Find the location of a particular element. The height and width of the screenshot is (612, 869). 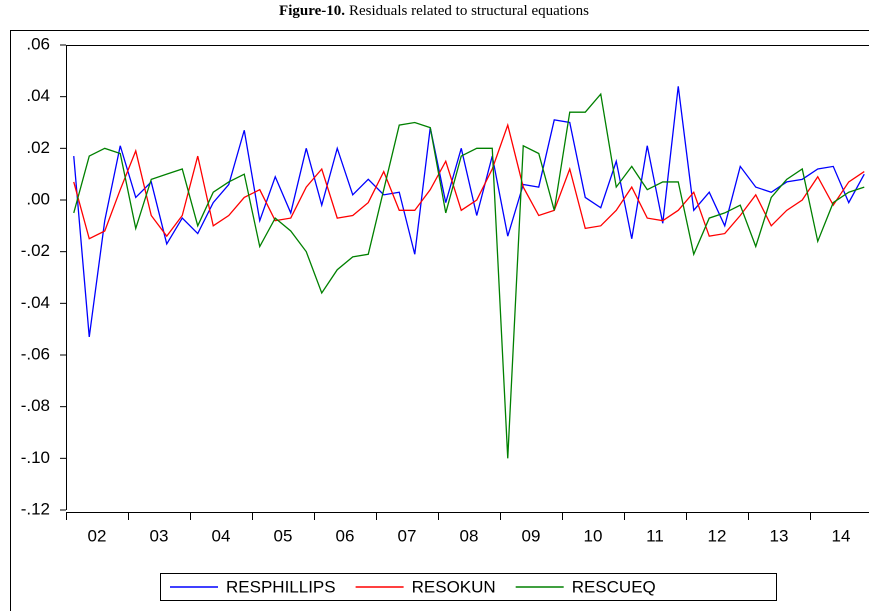

x-tick-label: 07 is located at coordinates (407, 535).